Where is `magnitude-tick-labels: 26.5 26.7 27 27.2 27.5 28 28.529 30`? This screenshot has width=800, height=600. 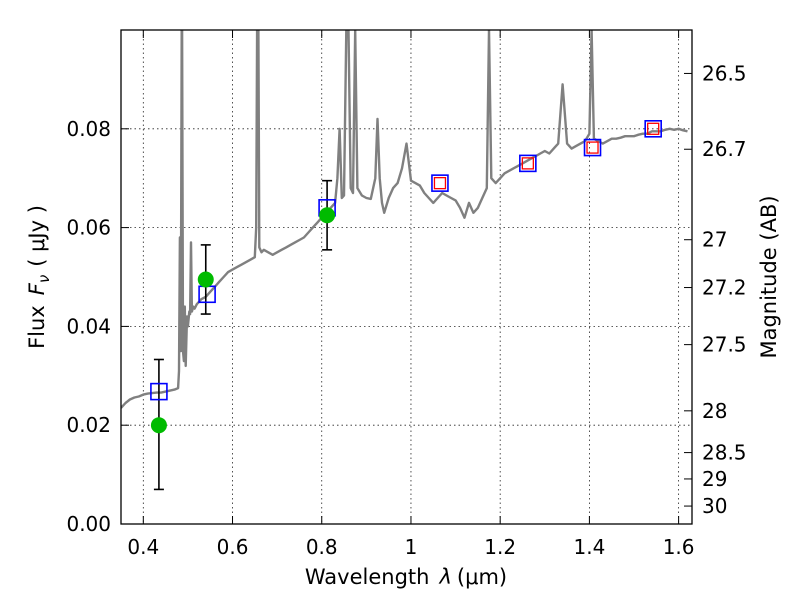 magnitude-tick-labels: 26.5 26.7 27 27.2 27.5 28 28.529 30 is located at coordinates (724, 289).